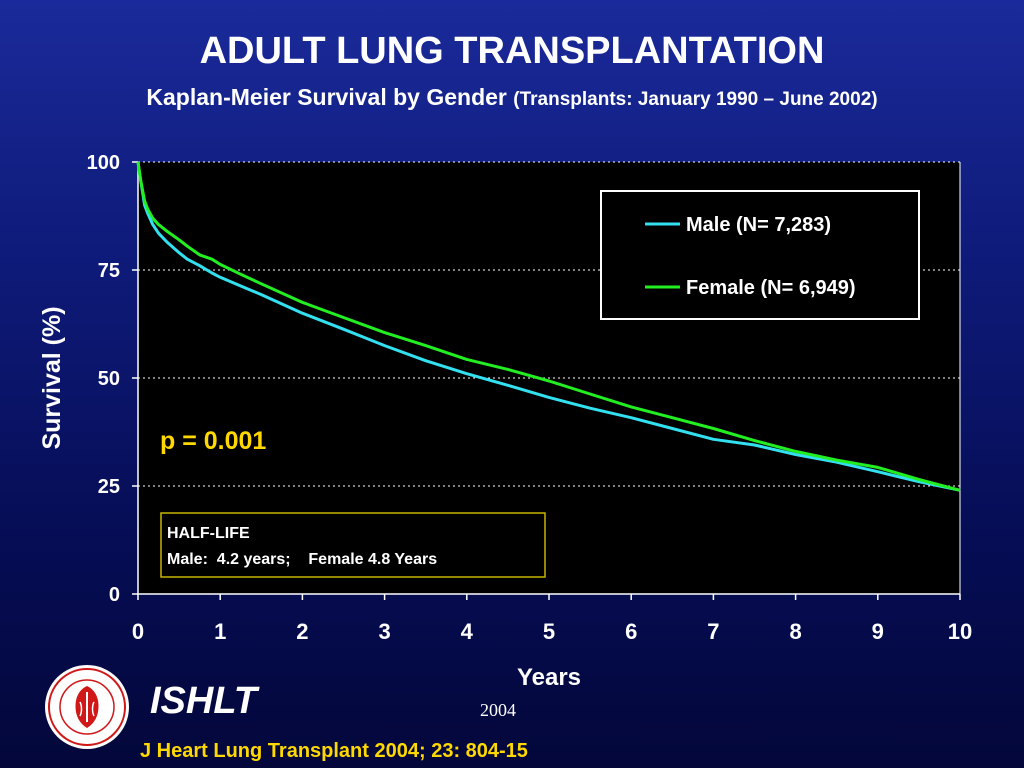  What do you see at coordinates (713, 631) in the screenshot?
I see `x-tick-label-7: 7` at bounding box center [713, 631].